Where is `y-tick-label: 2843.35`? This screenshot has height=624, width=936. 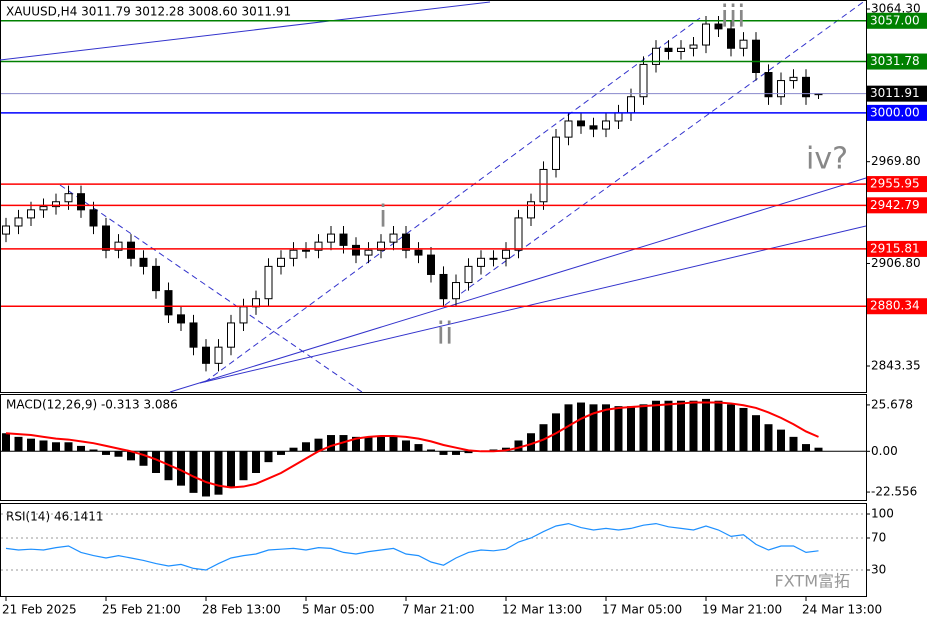
y-tick-label: 2843.35 is located at coordinates (896, 366).